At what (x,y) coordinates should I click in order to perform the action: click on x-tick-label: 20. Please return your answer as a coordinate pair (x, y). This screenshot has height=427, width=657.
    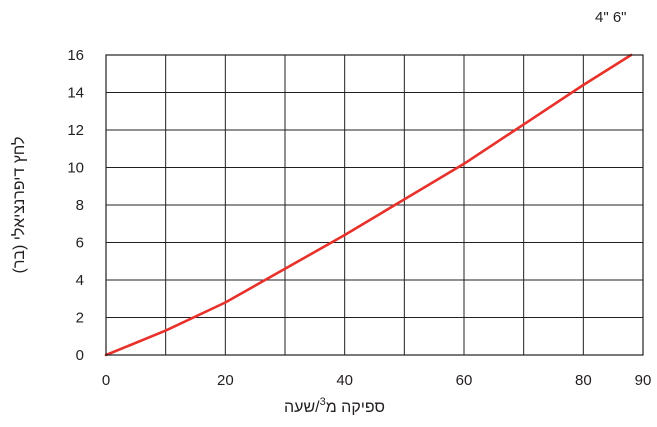
    Looking at the image, I should click on (225, 380).